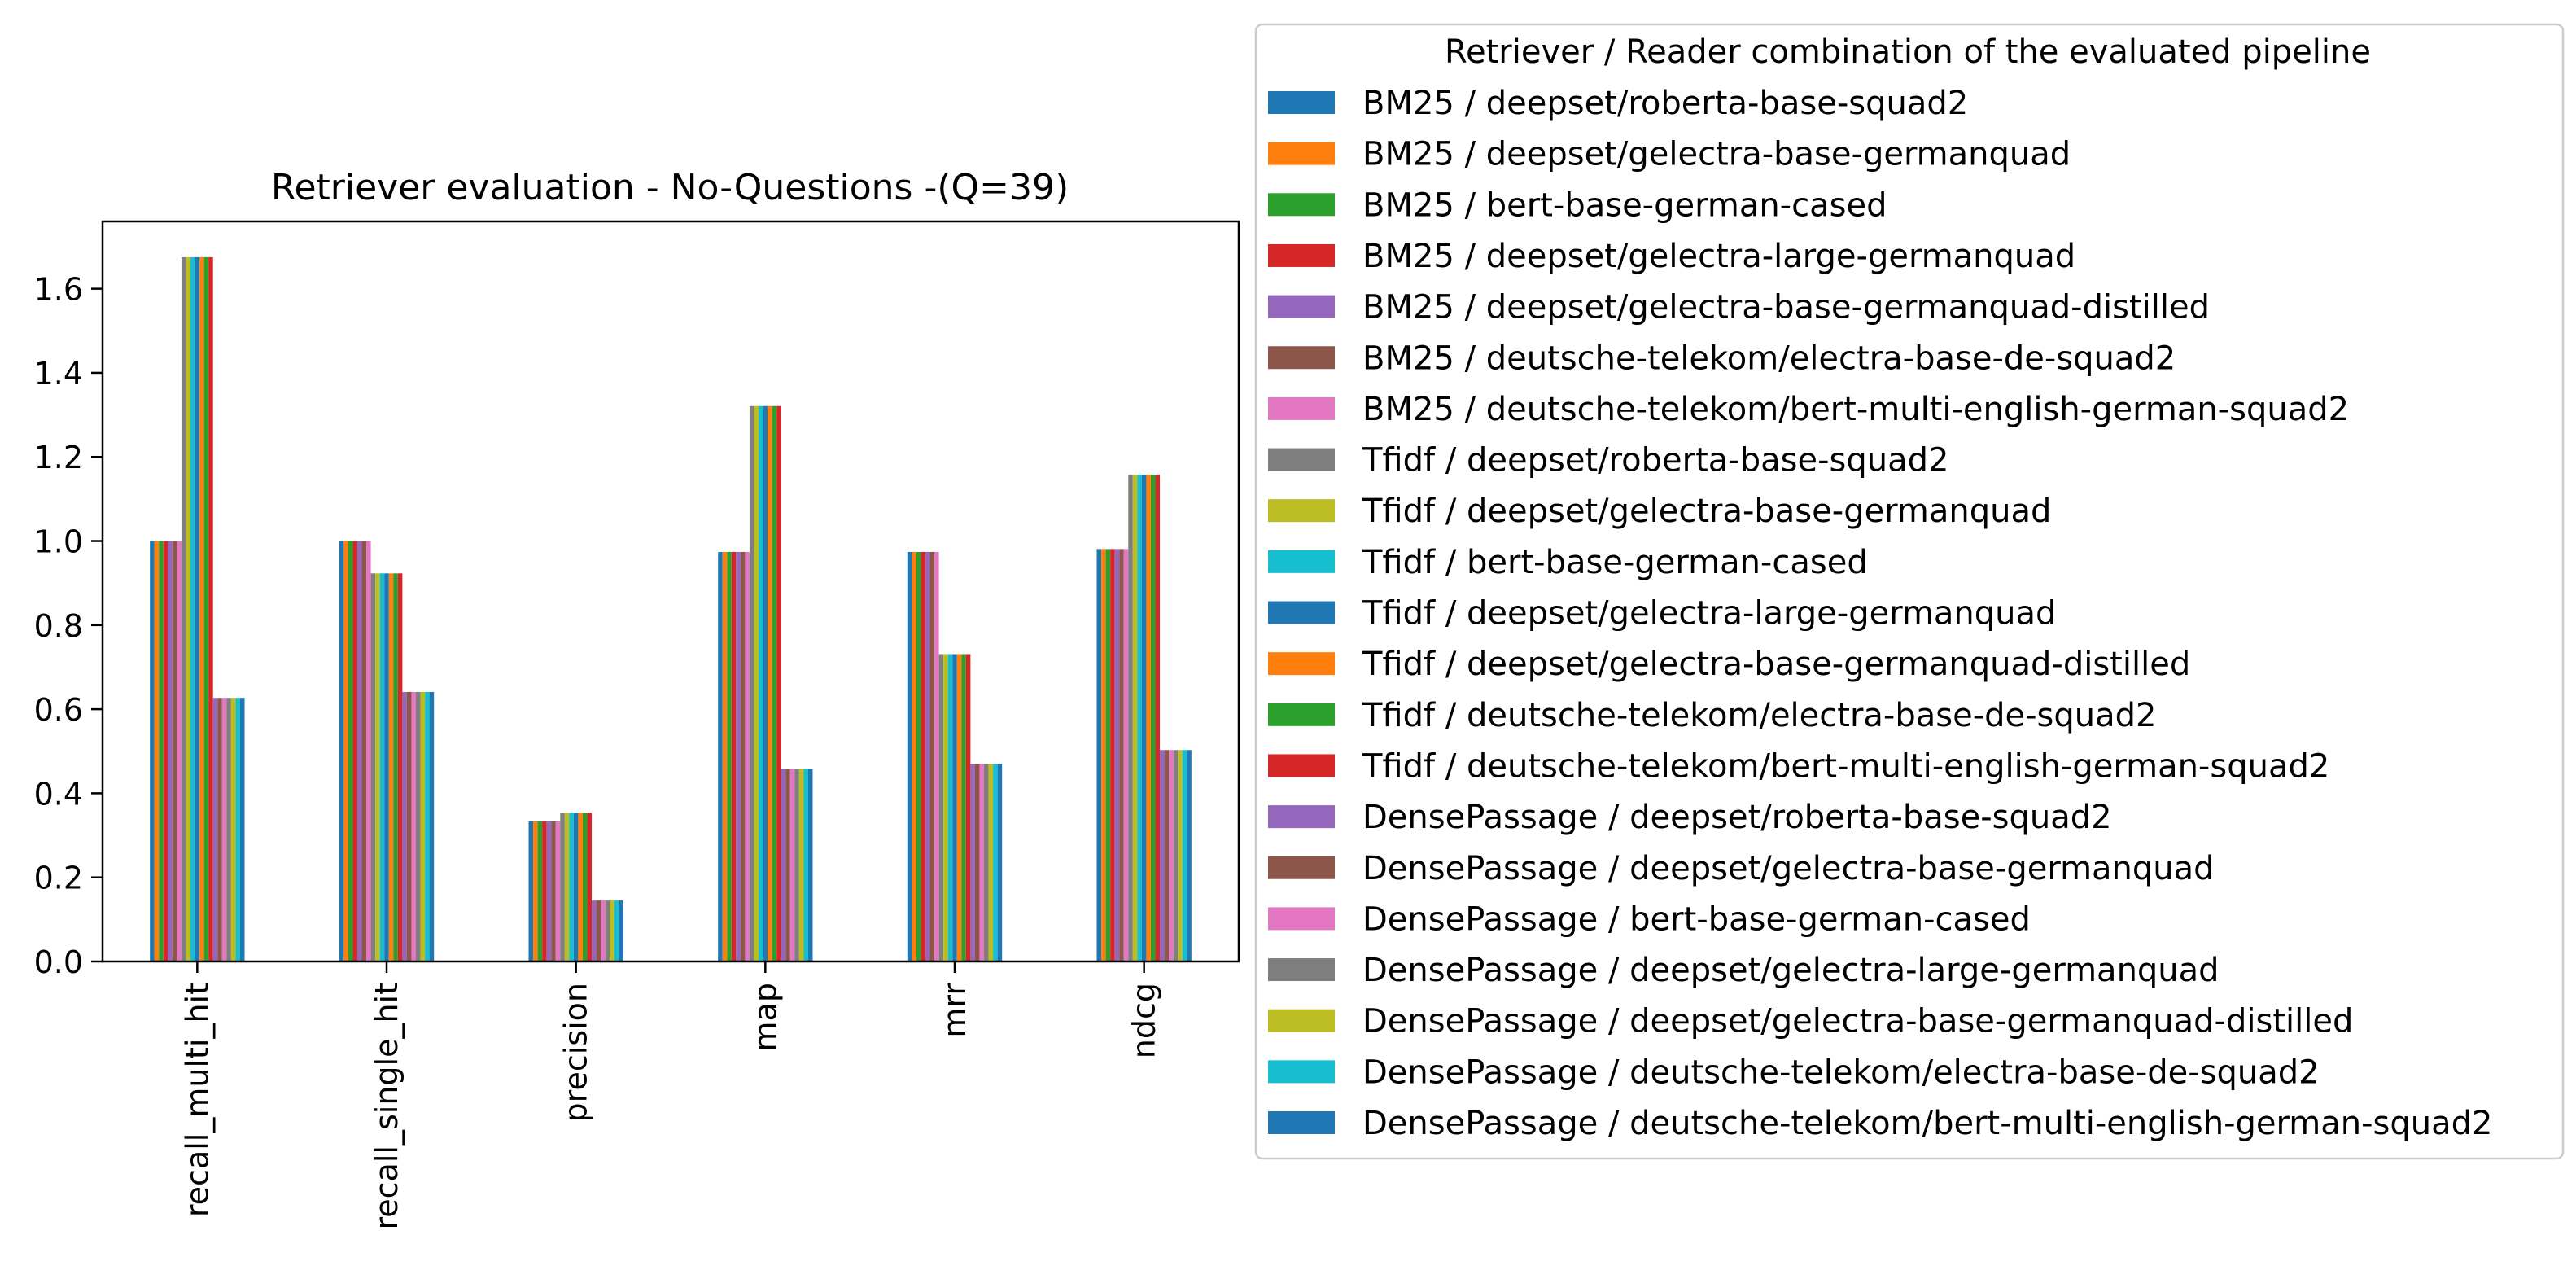  What do you see at coordinates (58, 290) in the screenshot?
I see `y-tick-label: 1.6` at bounding box center [58, 290].